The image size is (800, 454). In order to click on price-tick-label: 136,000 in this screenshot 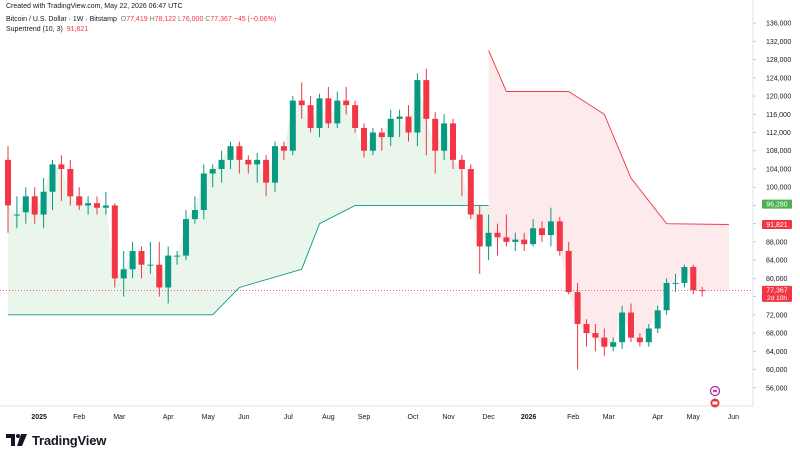, I will do `click(778, 24)`.